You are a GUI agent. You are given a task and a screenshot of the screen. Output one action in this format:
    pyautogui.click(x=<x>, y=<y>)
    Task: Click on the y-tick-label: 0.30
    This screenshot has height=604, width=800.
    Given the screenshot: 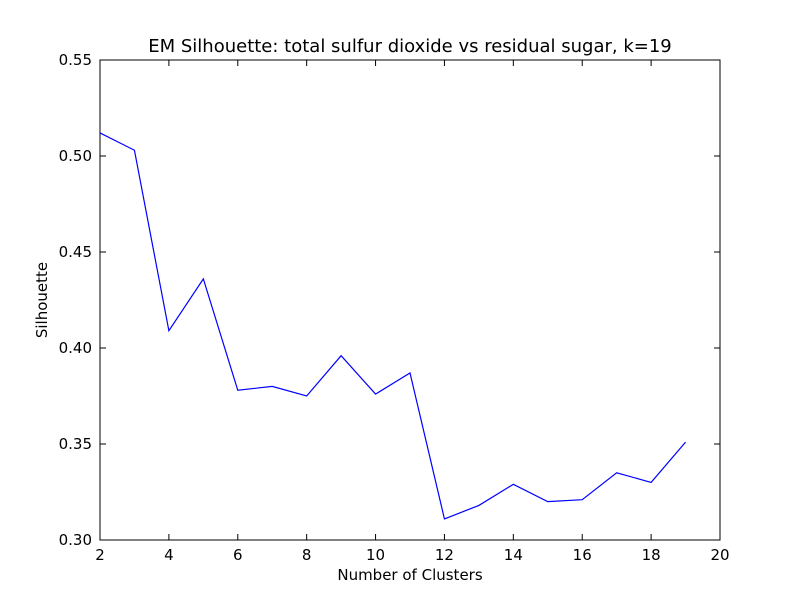 What is the action you would take?
    pyautogui.click(x=75, y=540)
    